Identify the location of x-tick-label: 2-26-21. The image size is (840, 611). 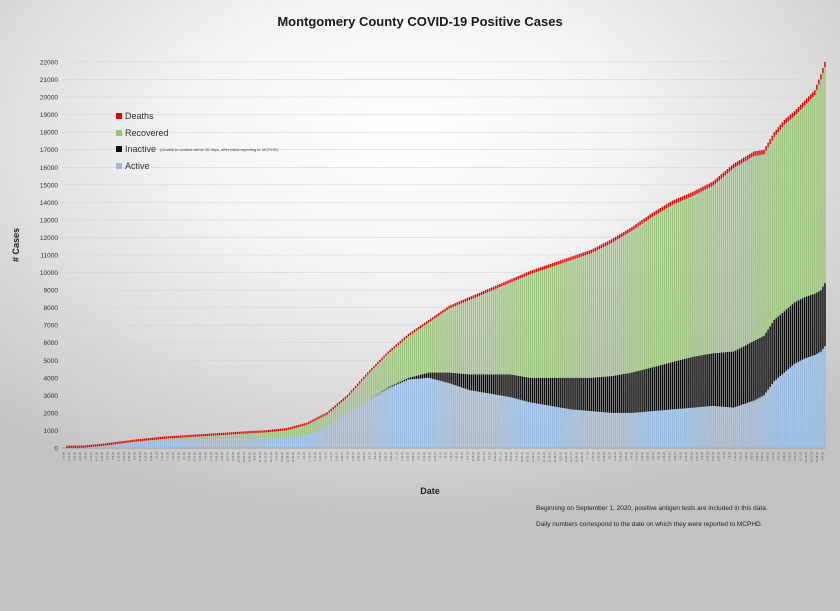
(342, 455).